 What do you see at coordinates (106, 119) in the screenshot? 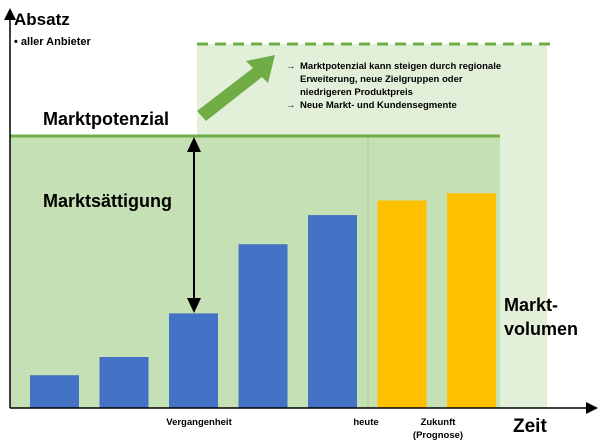
I see `market-potential-label: Marktpotenzial` at bounding box center [106, 119].